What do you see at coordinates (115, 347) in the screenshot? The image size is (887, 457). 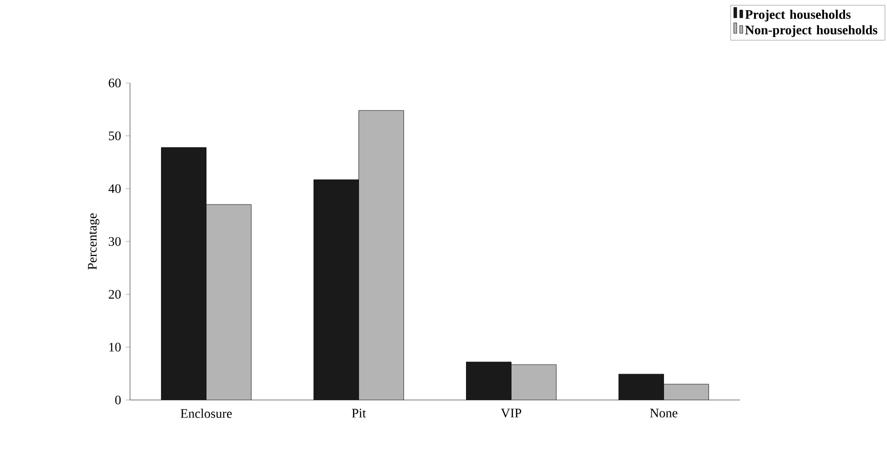 I see `y-tick-label: 10` at bounding box center [115, 347].